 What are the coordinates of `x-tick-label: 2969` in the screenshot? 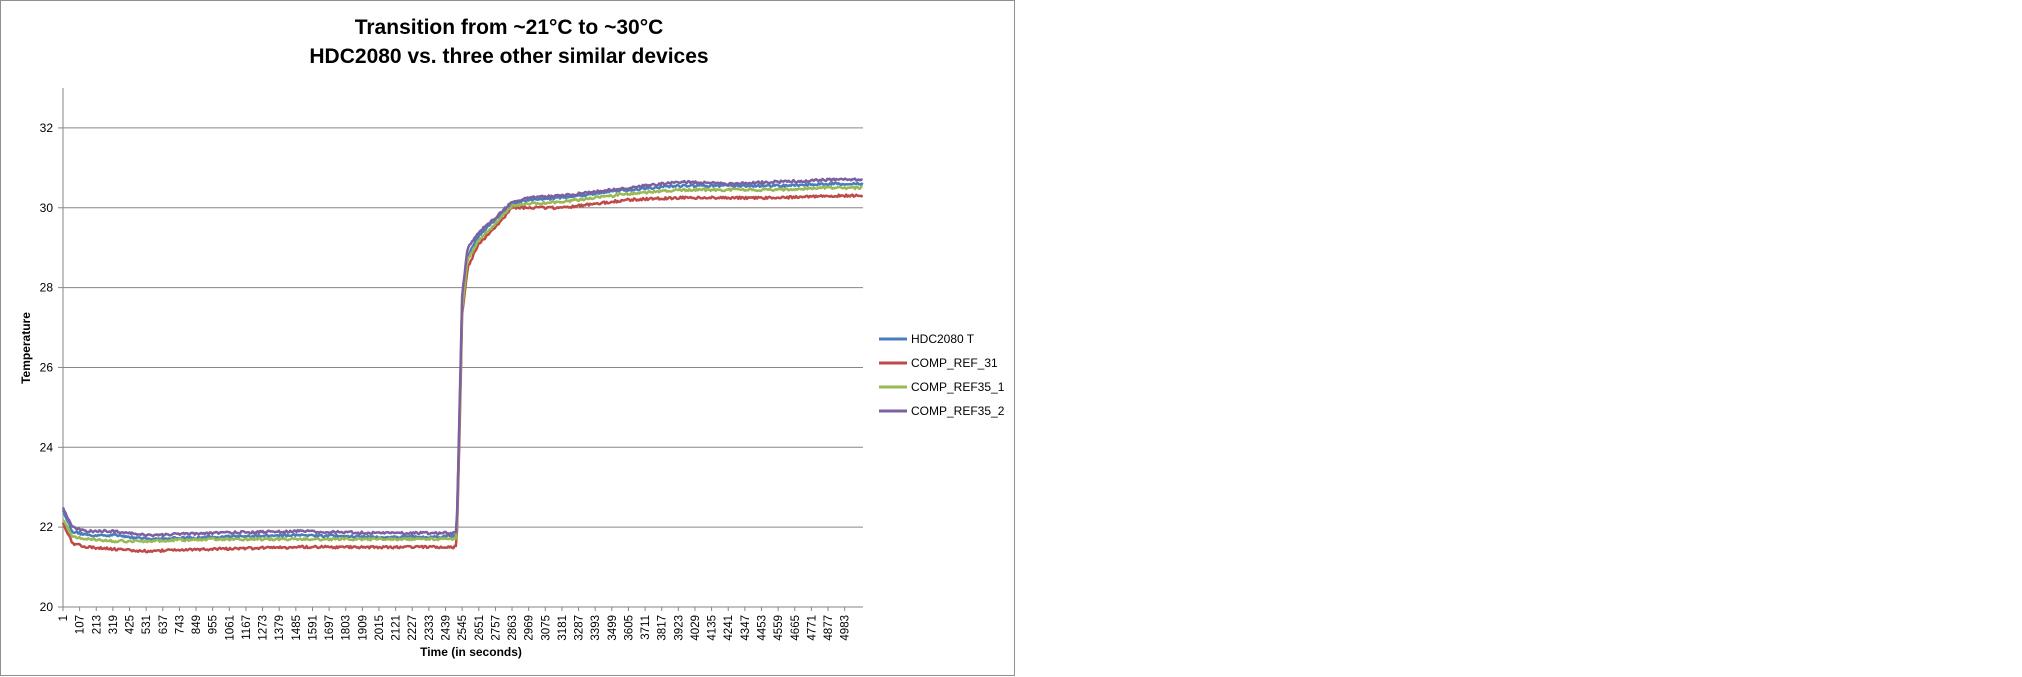 It's located at (530, 628).